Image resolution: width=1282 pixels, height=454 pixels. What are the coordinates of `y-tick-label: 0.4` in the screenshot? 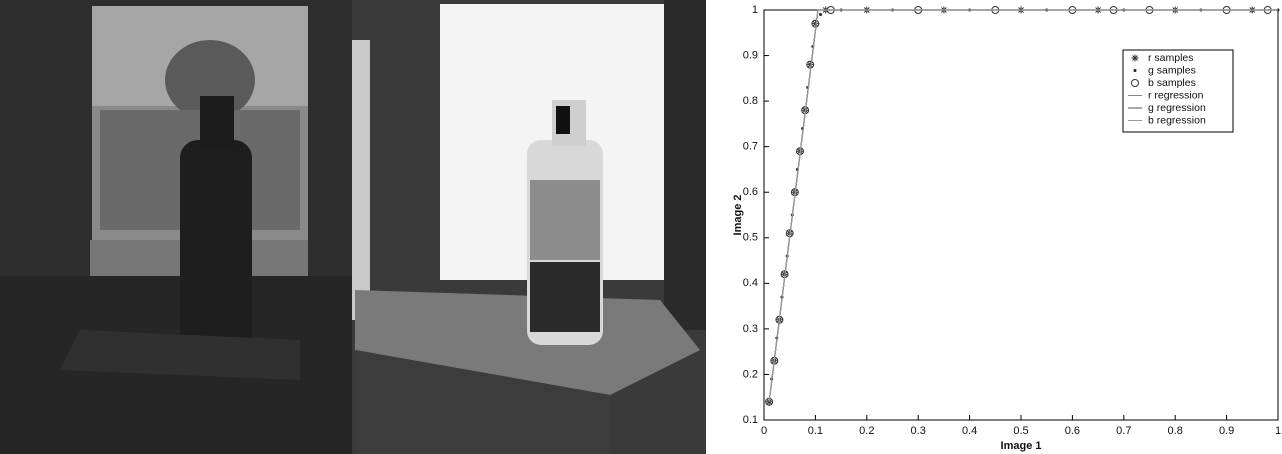 It's located at (750, 283).